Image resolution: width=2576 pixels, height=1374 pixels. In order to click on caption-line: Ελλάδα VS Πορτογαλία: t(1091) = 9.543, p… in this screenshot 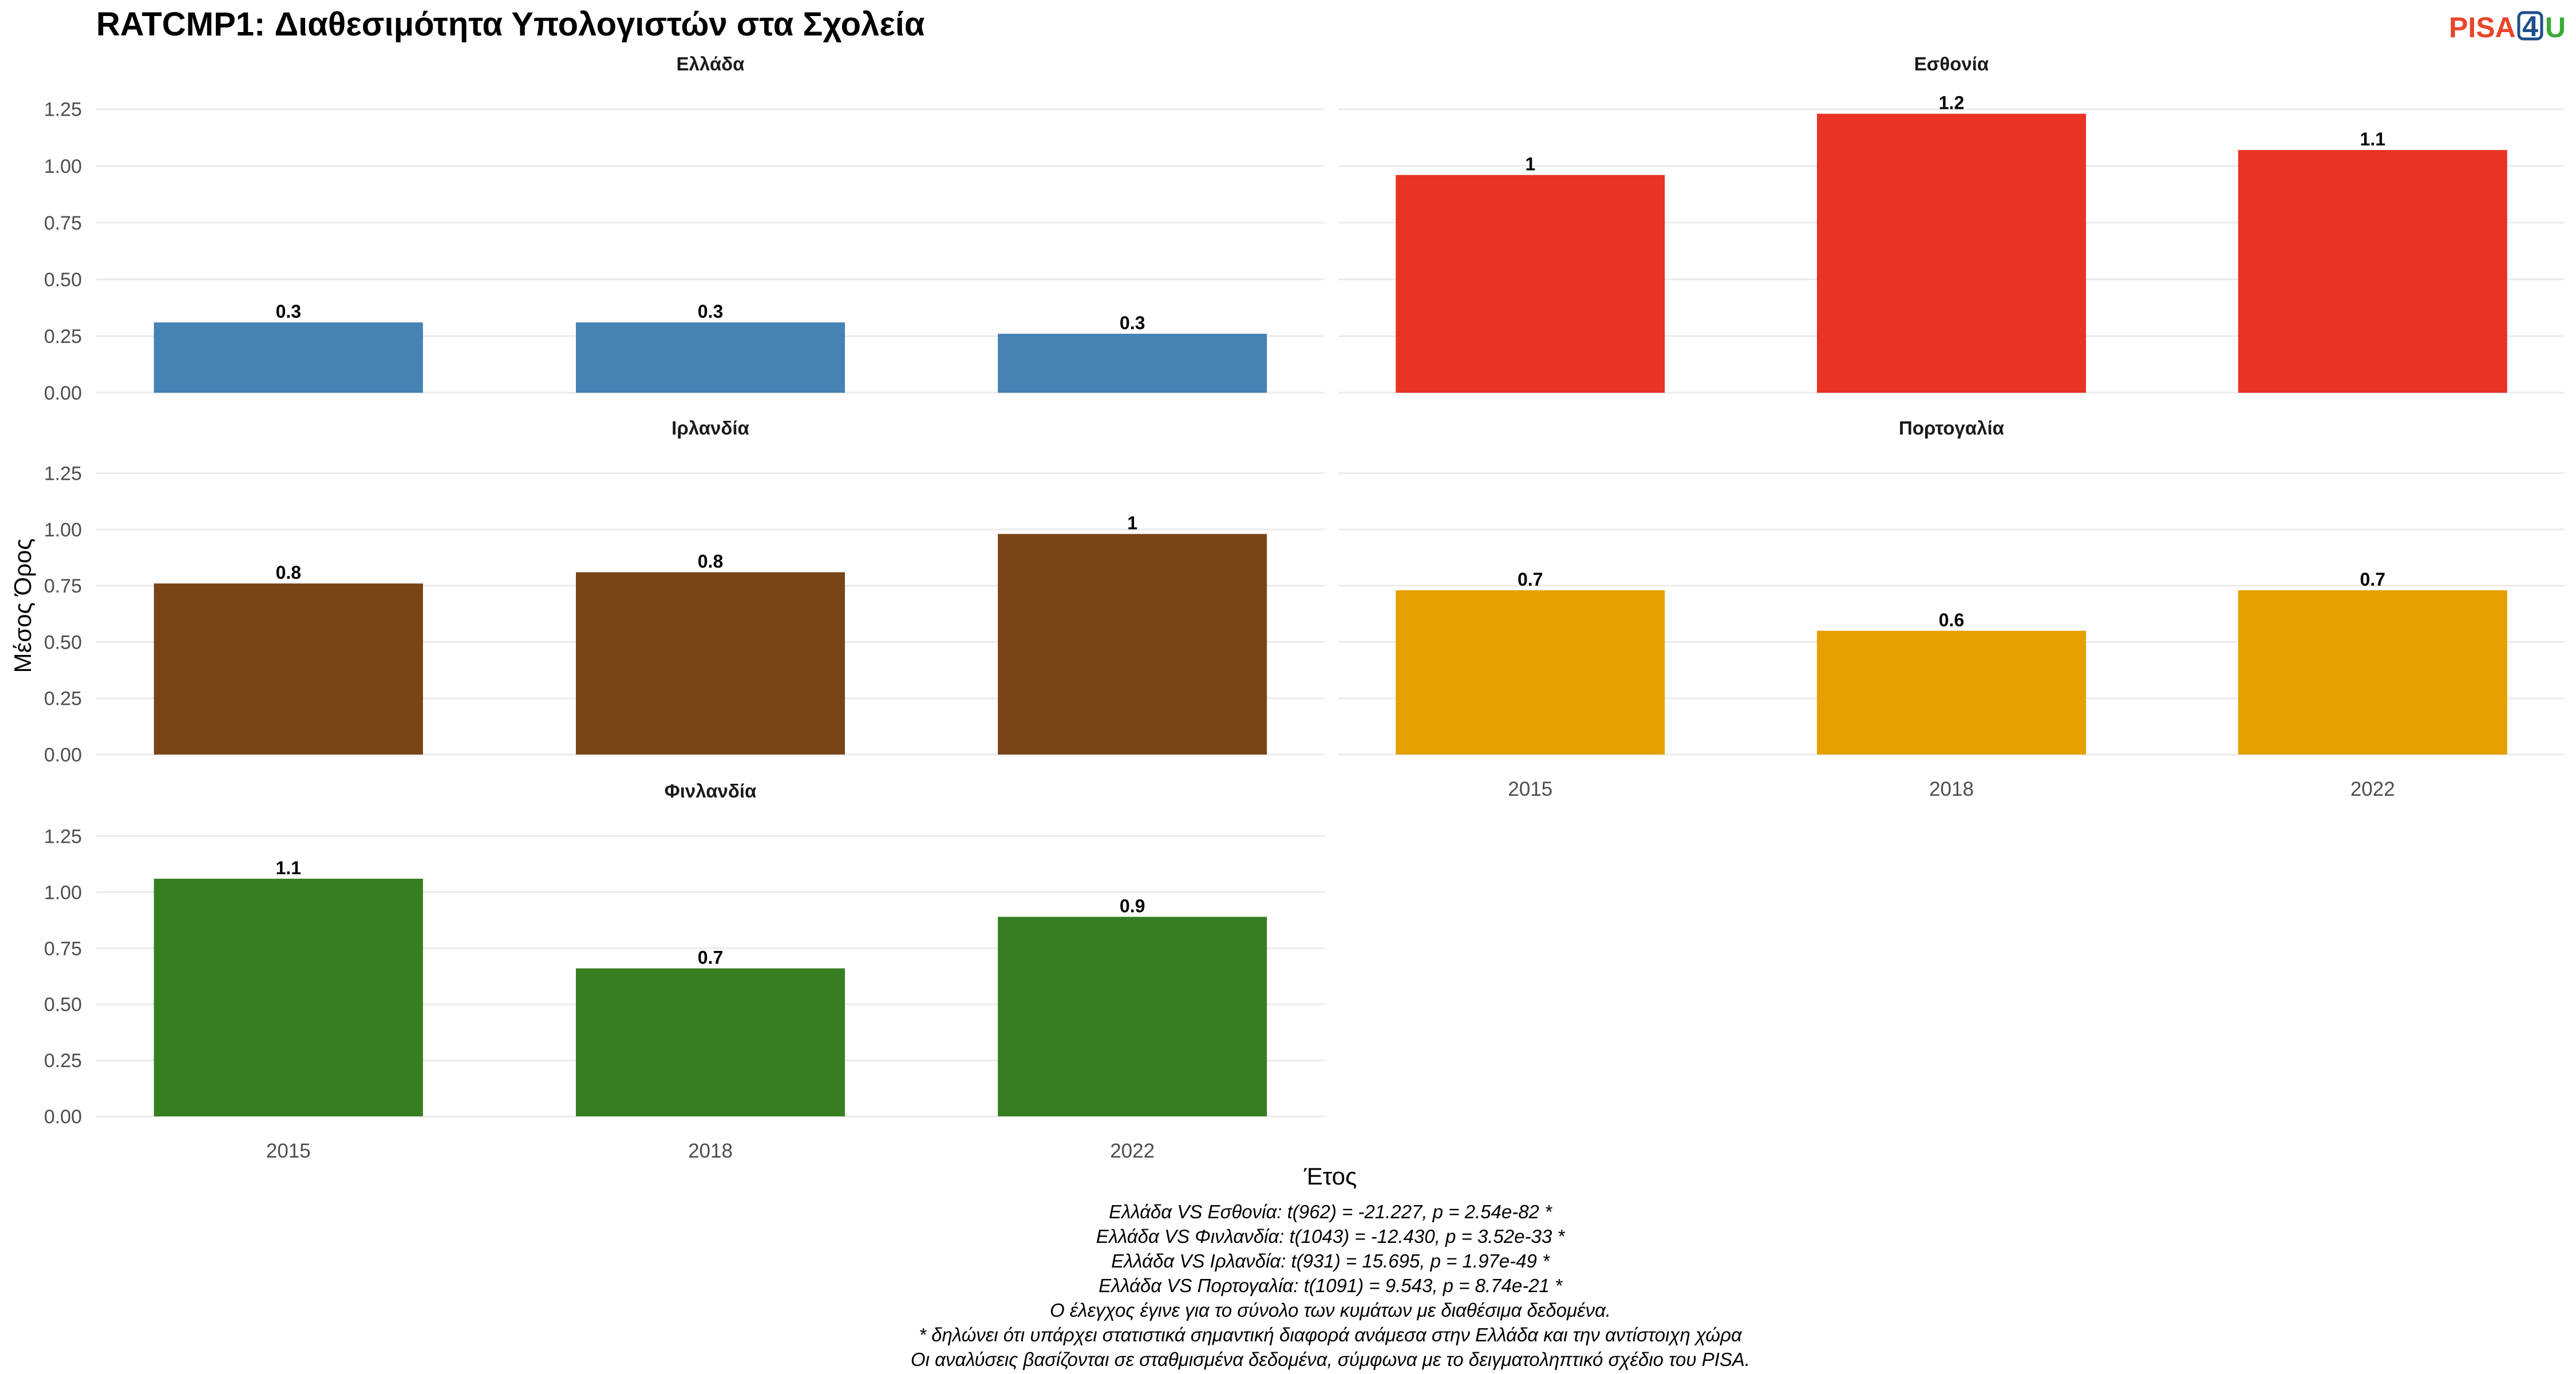, I will do `click(1331, 1285)`.